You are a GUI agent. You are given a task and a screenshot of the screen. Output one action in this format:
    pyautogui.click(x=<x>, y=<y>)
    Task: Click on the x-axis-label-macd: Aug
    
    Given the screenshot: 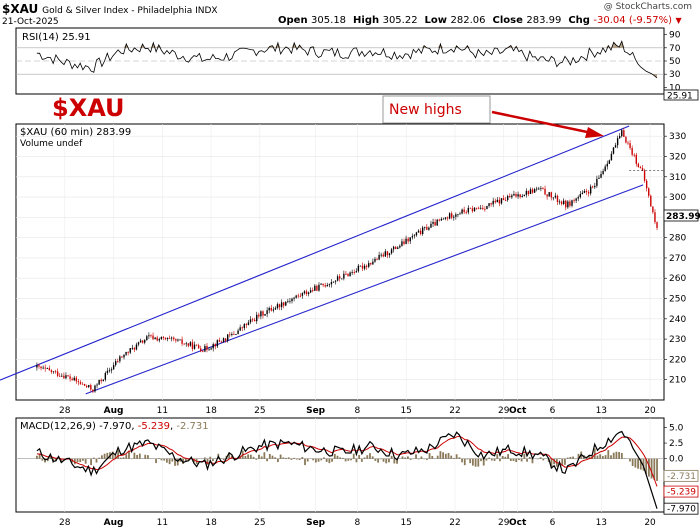 What is the action you would take?
    pyautogui.click(x=114, y=523)
    